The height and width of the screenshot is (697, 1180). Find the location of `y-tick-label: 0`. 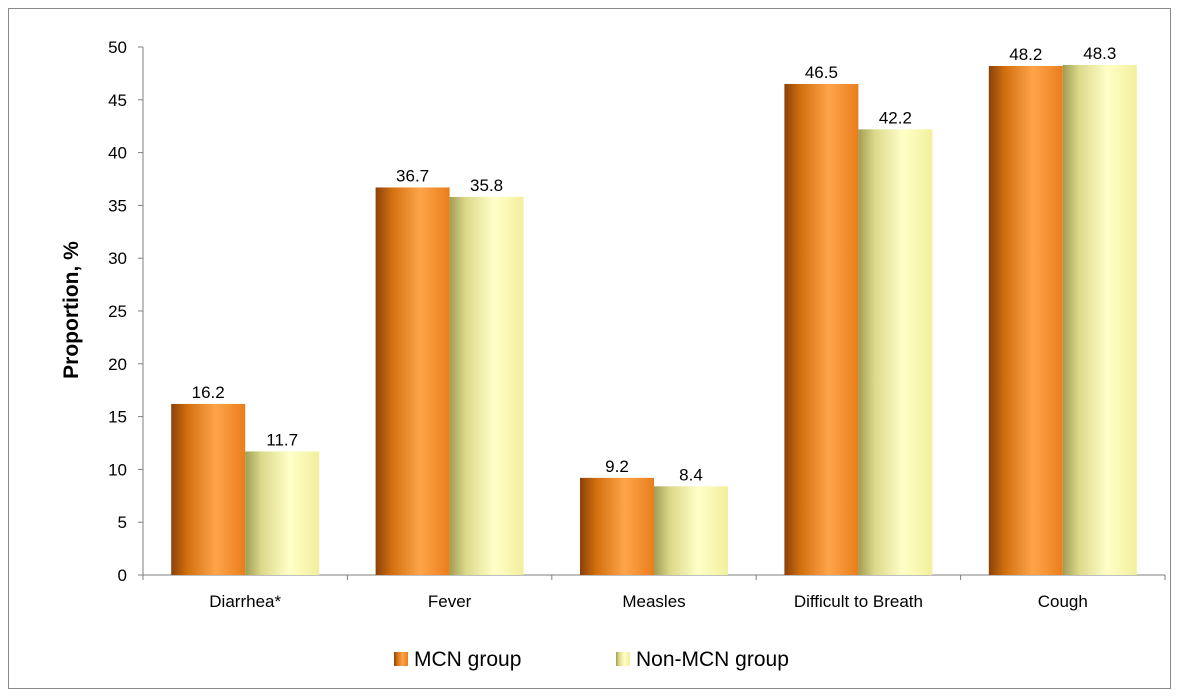

y-tick-label: 0 is located at coordinates (122, 575).